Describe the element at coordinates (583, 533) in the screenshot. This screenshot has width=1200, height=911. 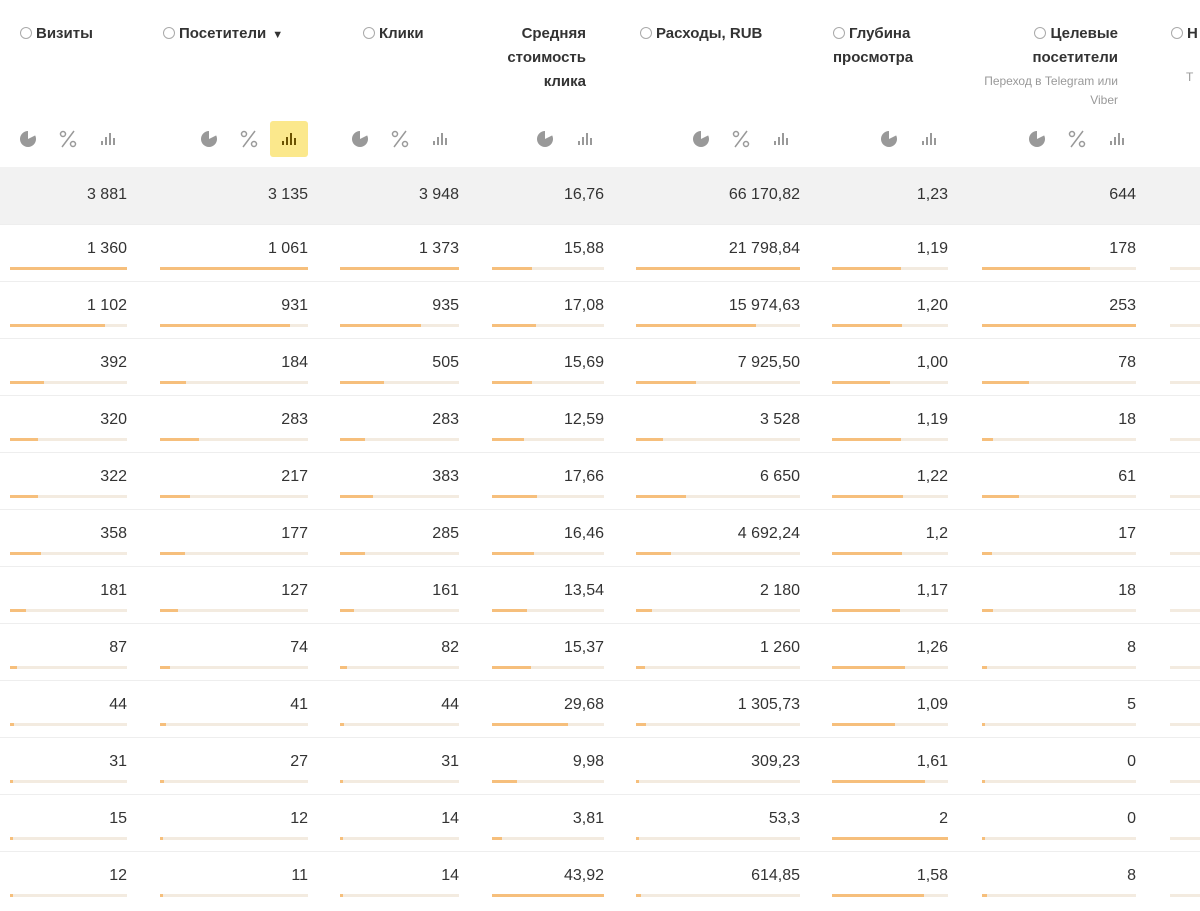
I see `cell: 16,46` at that location.